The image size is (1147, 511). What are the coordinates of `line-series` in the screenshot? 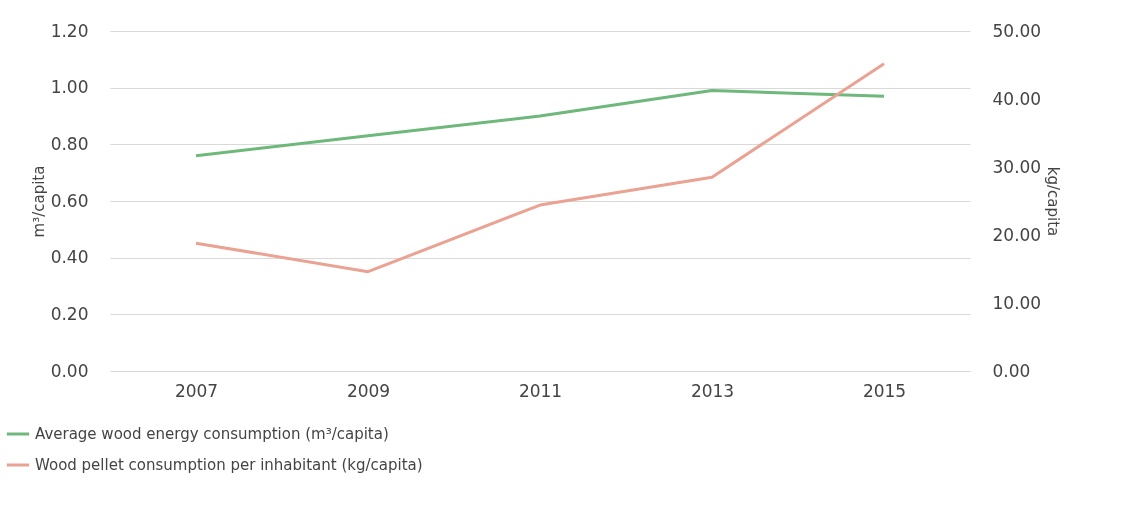 It's located at (540, 123).